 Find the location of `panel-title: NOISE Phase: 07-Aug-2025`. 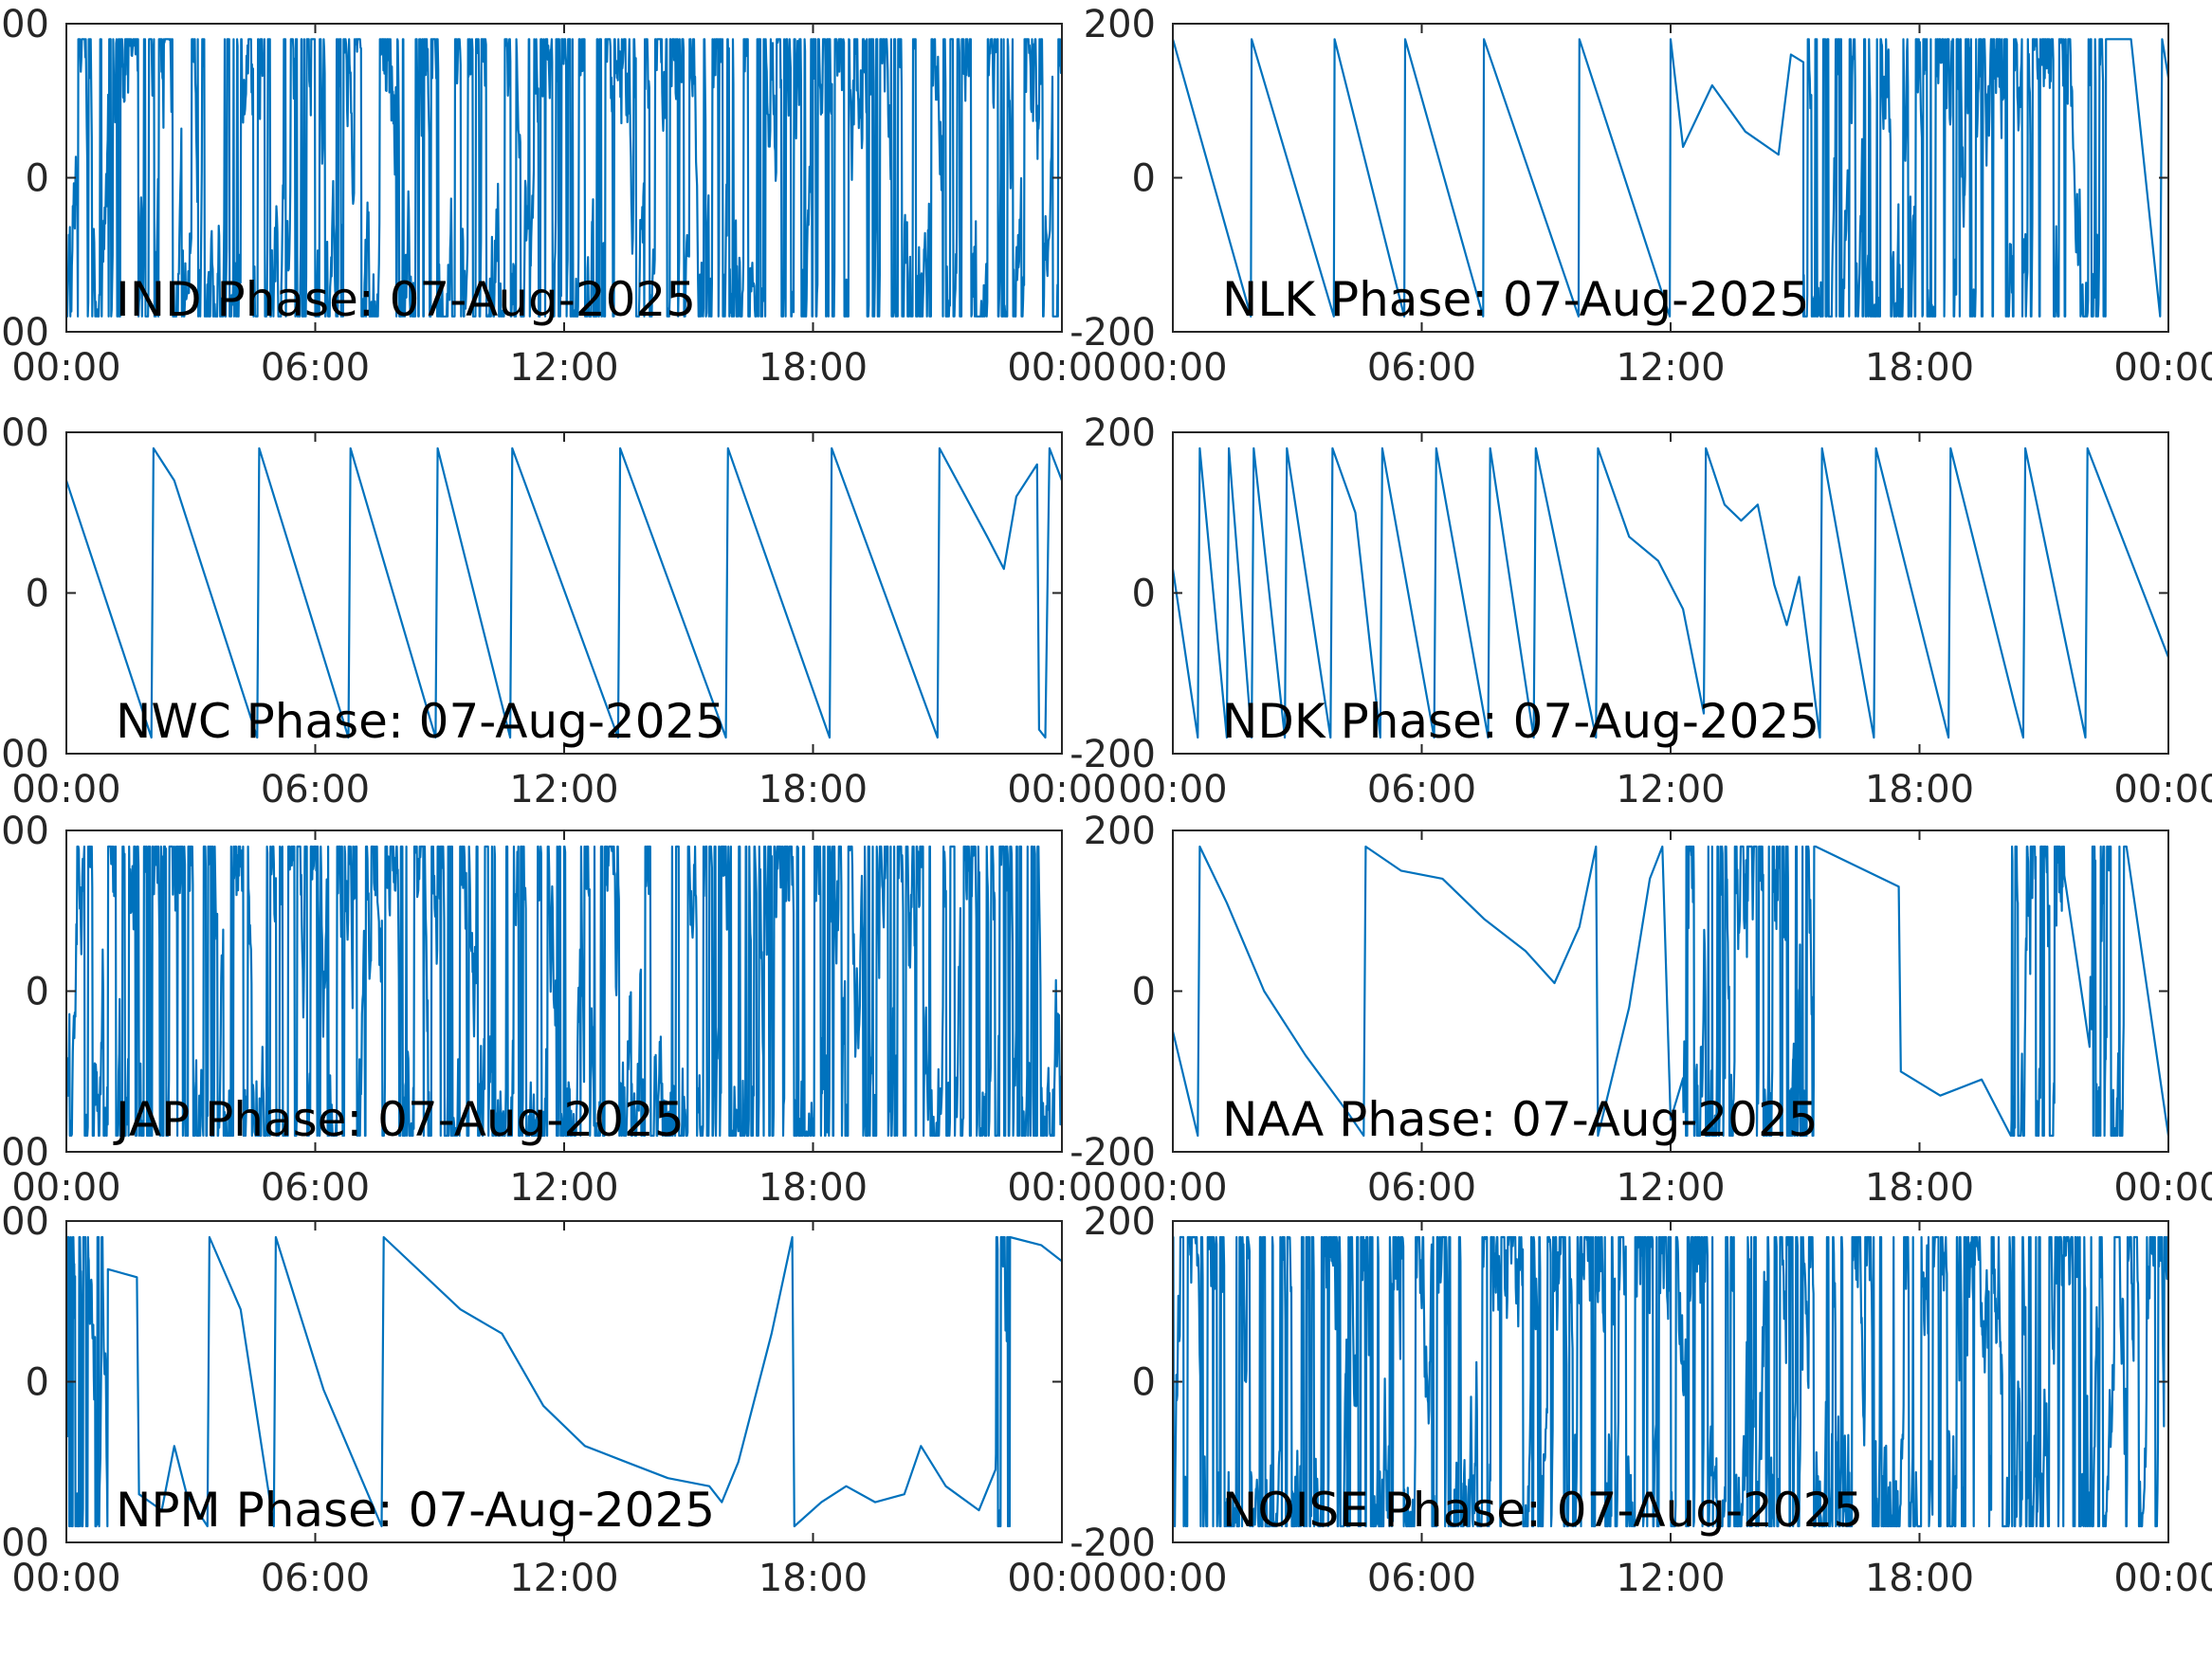

panel-title: NOISE Phase: 07-Aug-2025 is located at coordinates (1542, 1510).